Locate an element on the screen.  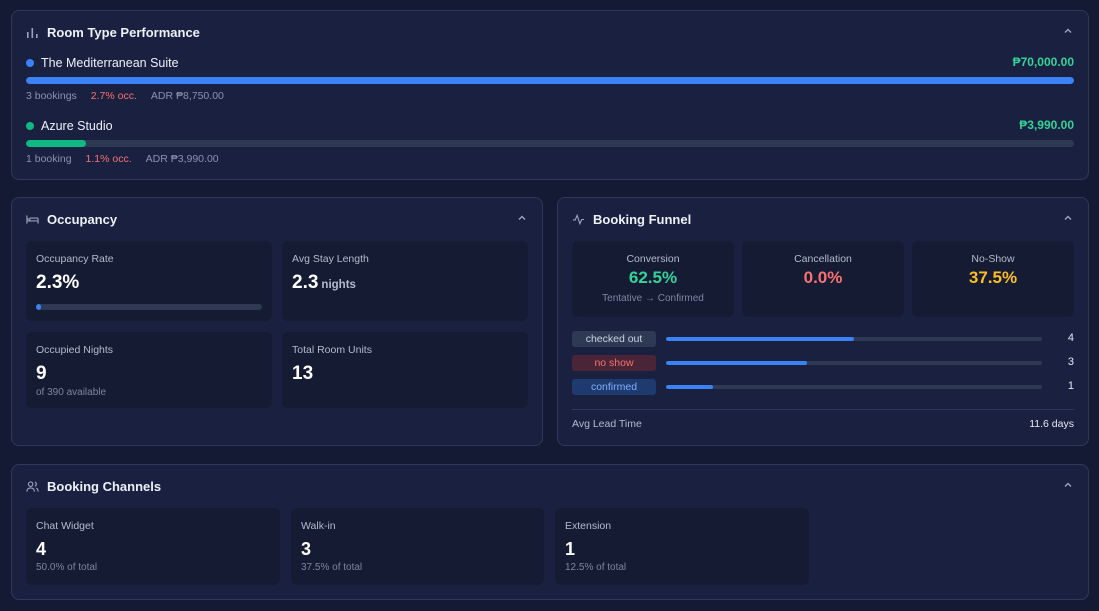
tile-label: Chat Widget is located at coordinates (65, 526).